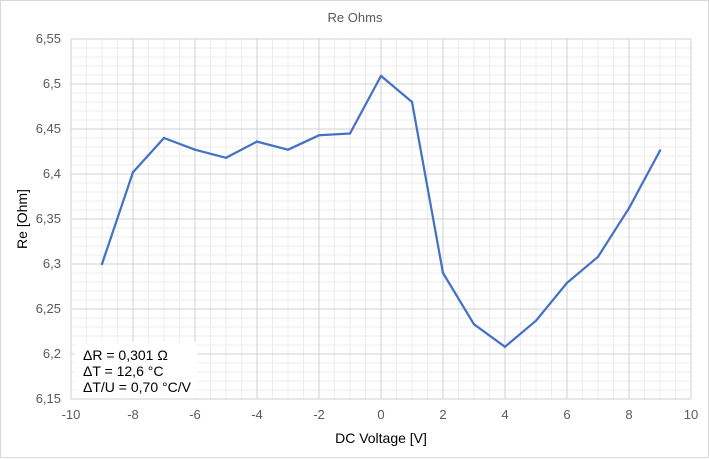  Describe the element at coordinates (381, 438) in the screenshot. I see `x-axis-title: DC Voltage [V]` at that location.